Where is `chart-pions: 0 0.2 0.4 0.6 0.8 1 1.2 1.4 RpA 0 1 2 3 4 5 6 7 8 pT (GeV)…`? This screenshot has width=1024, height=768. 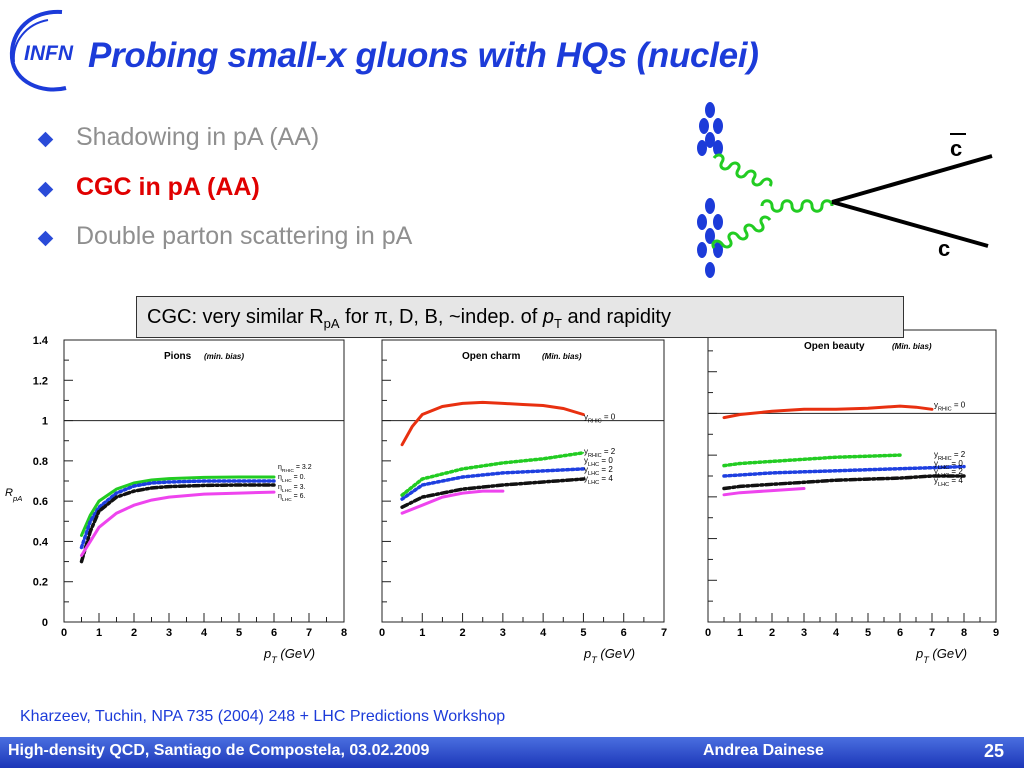 chart-pions: 0 0.2 0.4 0.6 0.8 1 1.2 1.4 RpA 0 1 2 3 4 5 6 7 8 pT (GeV)… is located at coordinates (176, 500).